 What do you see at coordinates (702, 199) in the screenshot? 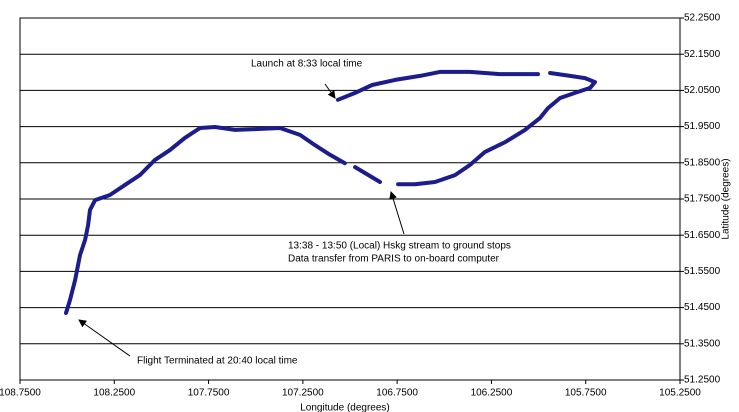
I see `y-tick-label: 51.7500` at bounding box center [702, 199].